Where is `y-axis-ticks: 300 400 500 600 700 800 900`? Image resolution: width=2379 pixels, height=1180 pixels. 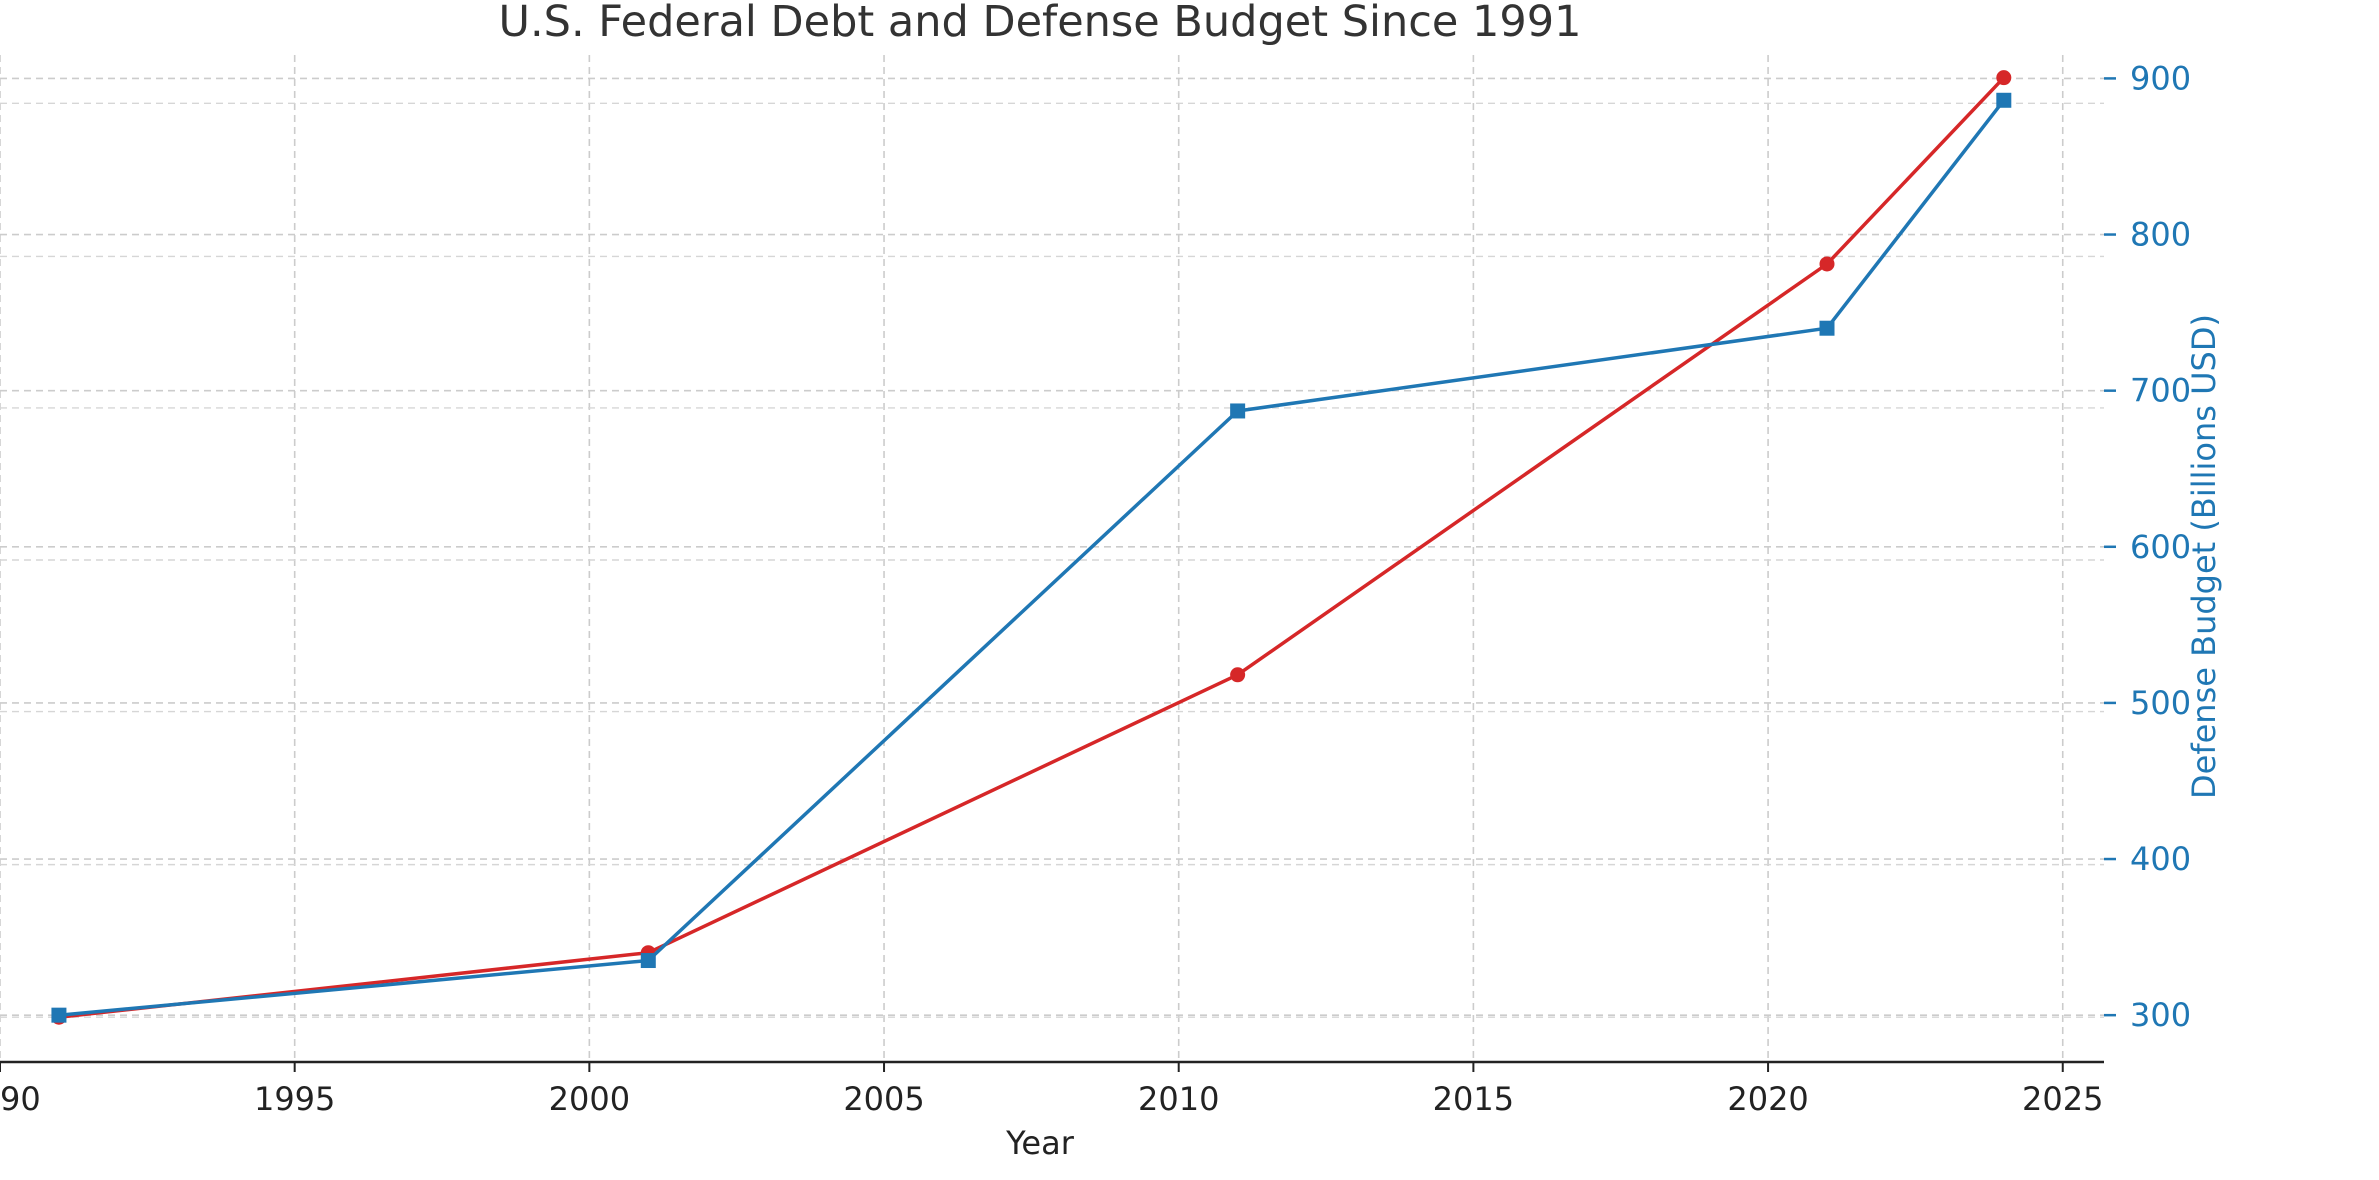
y-axis-ticks: 300 400 500 600 700 800 900 is located at coordinates (2147, 546).